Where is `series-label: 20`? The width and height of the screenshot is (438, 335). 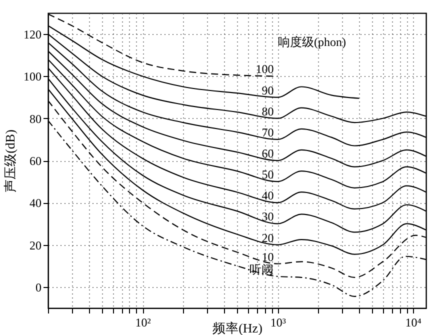 series-label: 20 is located at coordinates (268, 237).